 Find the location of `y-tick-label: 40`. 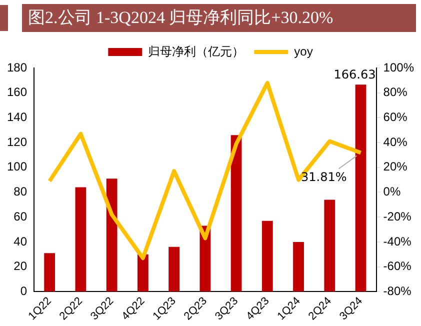

y-tick-label: 40 is located at coordinates (21, 241).